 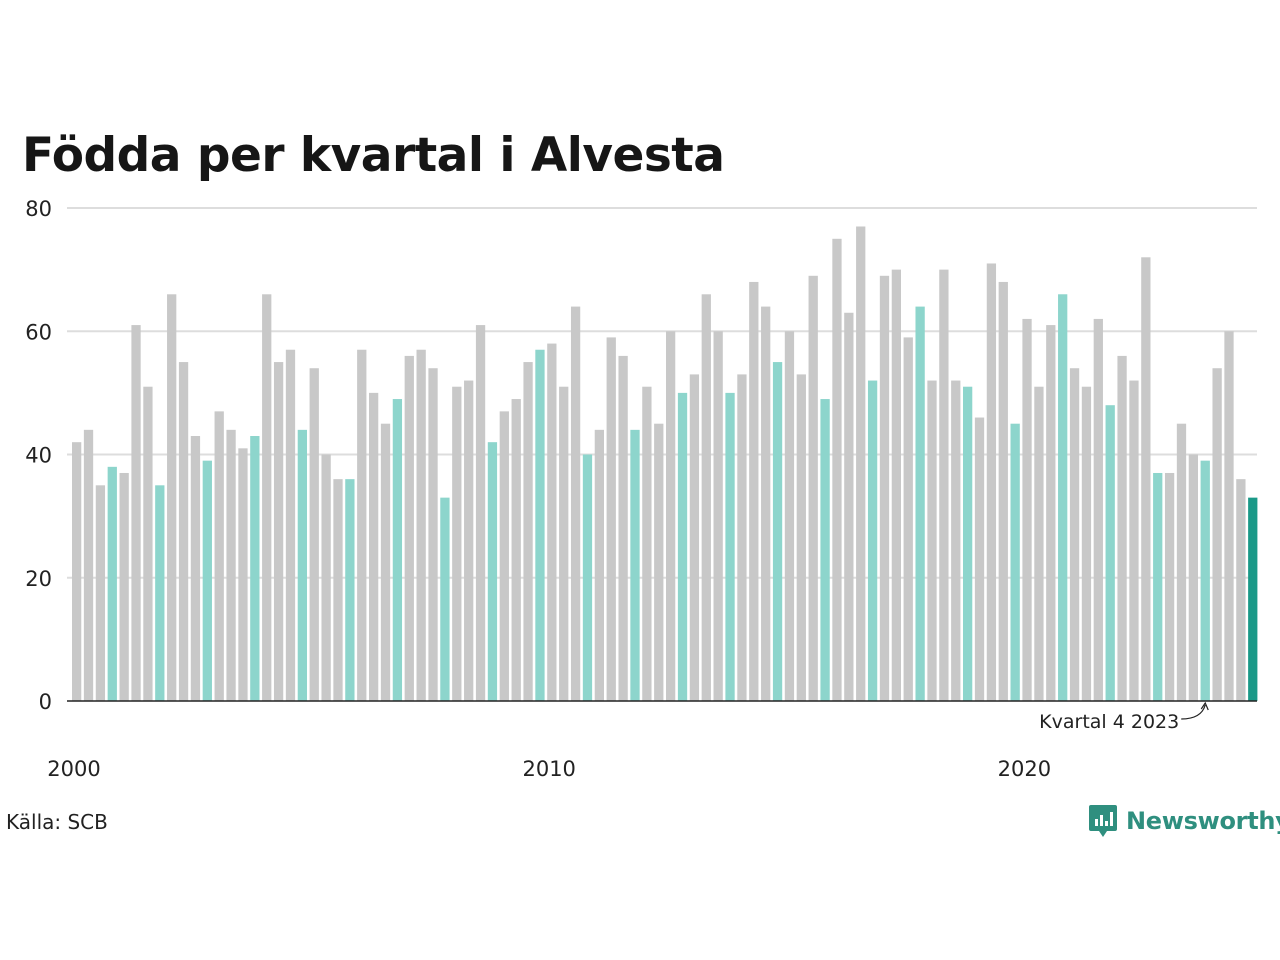 I want to click on newsworthy-logo: Newsworthy, so click(x=1184, y=821).